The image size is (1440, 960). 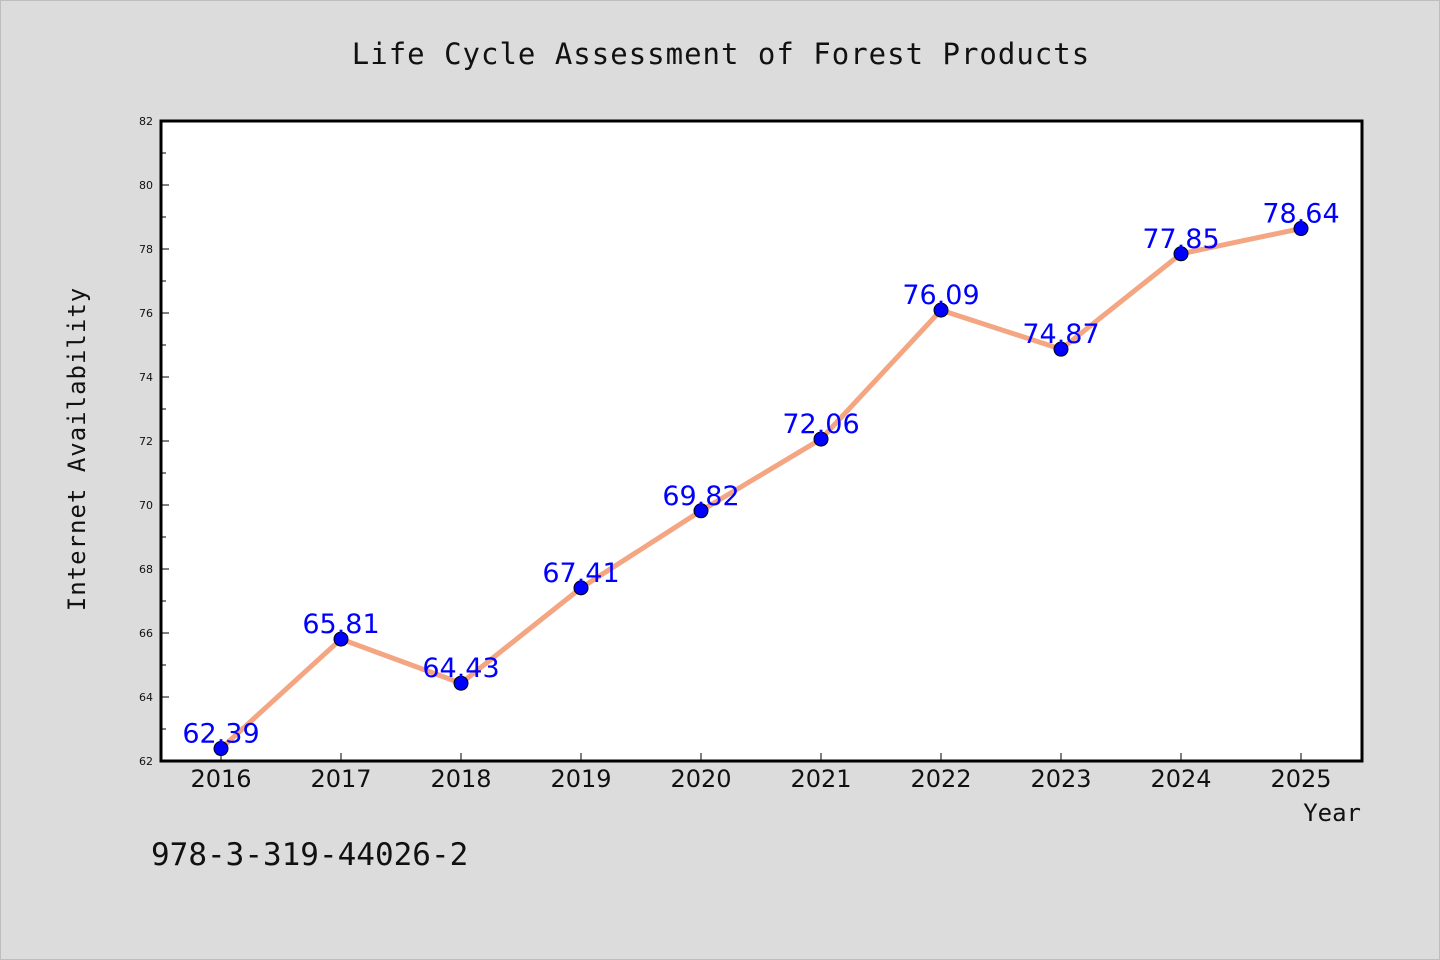 What do you see at coordinates (340, 624) in the screenshot?
I see `data-label: 65.81` at bounding box center [340, 624].